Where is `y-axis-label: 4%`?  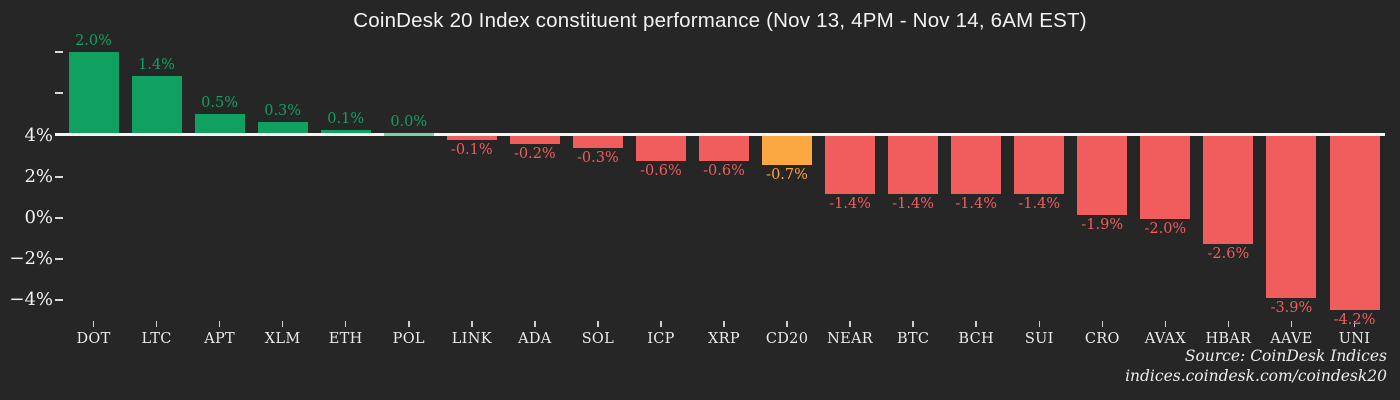
y-axis-label: 4% is located at coordinates (38, 135).